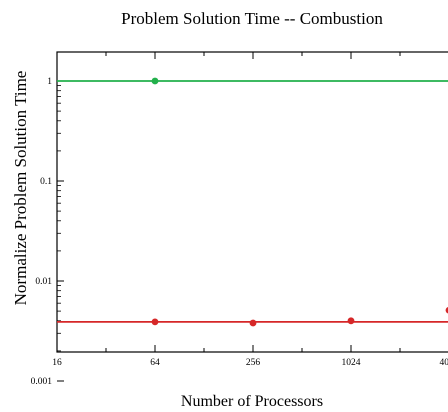 This screenshot has height=412, width=448. Describe the element at coordinates (155, 363) in the screenshot. I see `x-tick-label: 64` at that location.